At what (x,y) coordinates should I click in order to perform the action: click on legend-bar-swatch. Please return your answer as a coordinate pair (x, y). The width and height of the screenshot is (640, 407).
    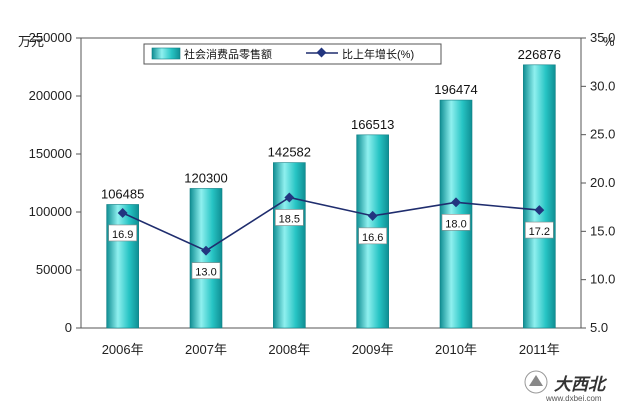
    Looking at the image, I should click on (166, 53).